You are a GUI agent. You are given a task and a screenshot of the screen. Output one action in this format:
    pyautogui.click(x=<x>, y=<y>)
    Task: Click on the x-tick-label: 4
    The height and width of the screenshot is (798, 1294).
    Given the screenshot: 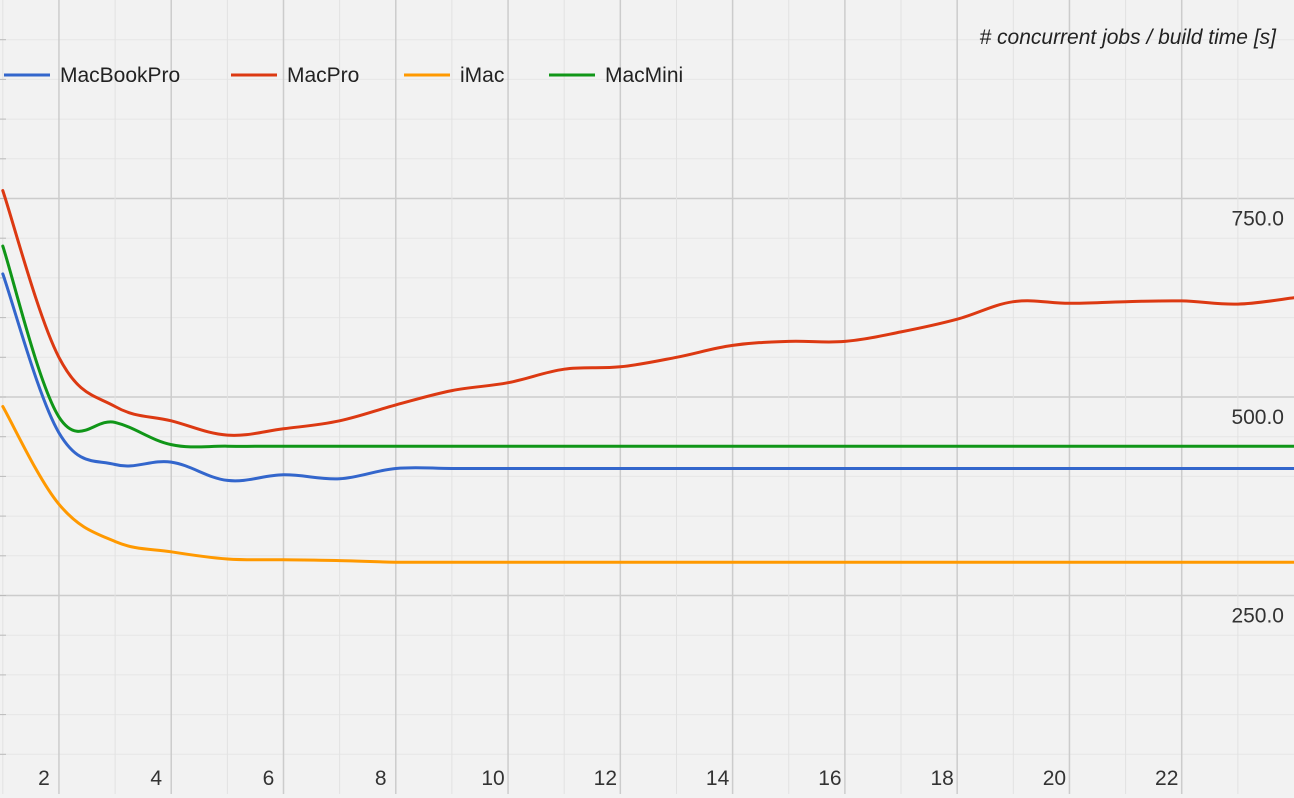 What is the action you would take?
    pyautogui.click(x=156, y=778)
    